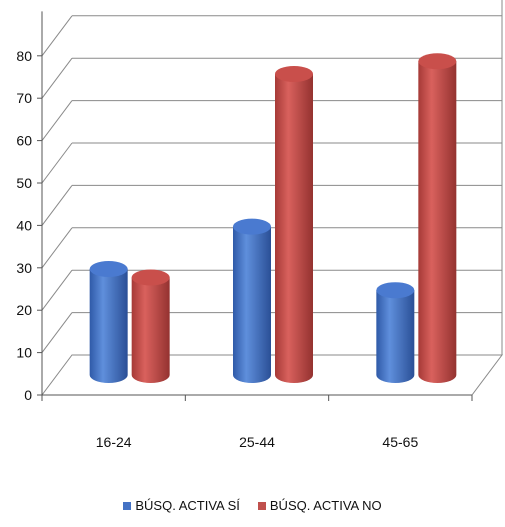 The image size is (505, 527). I want to click on category-labels: 16-24 25-44 45-65, so click(257, 442).